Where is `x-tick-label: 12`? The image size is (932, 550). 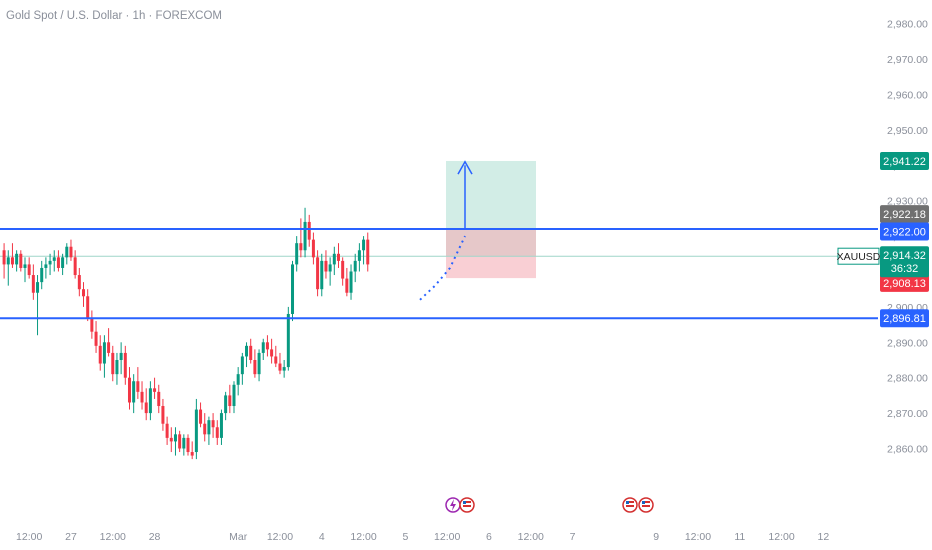
x-tick-label: 12 is located at coordinates (824, 537).